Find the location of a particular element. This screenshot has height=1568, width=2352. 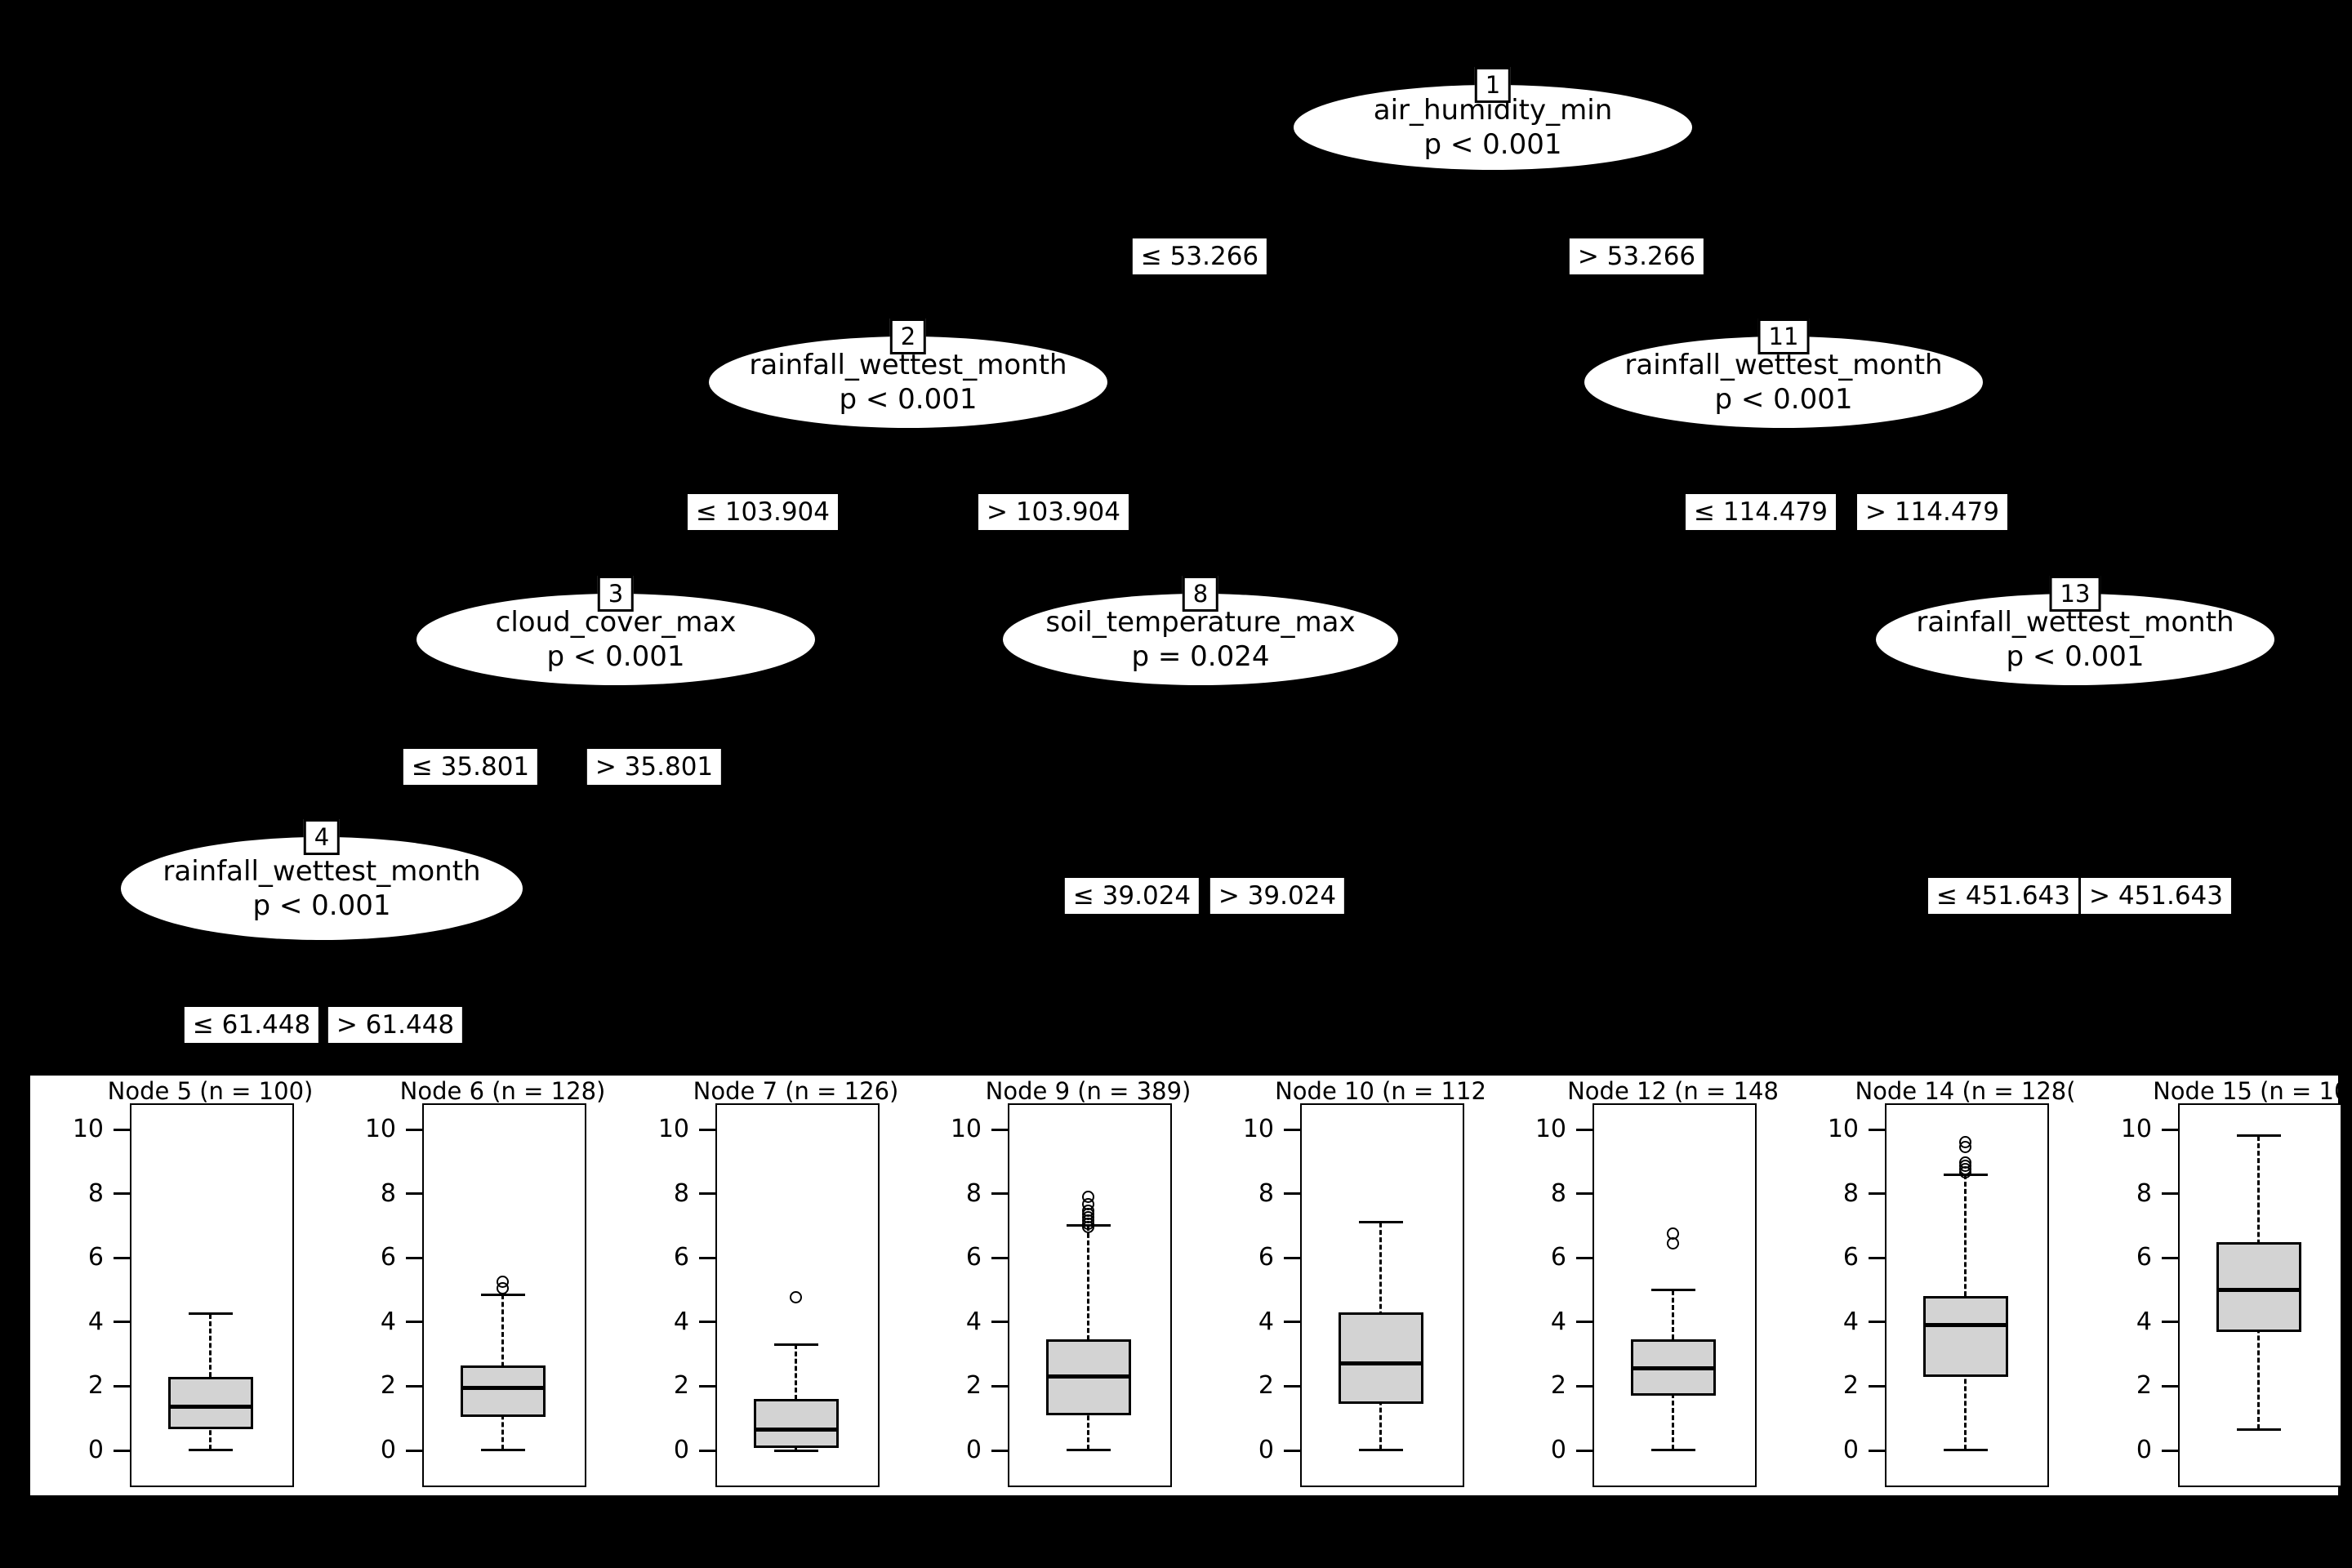

node-id-badge-1: 1 is located at coordinates (1493, 85).